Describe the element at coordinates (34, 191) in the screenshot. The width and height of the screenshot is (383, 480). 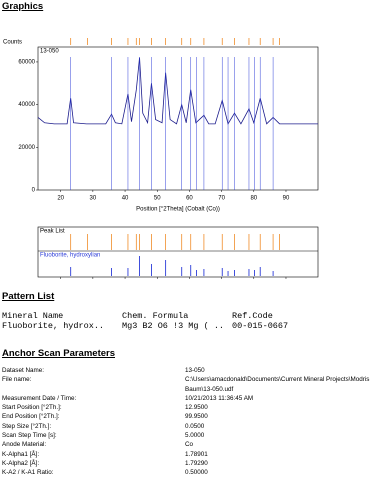
I see `y-tick-label: 0` at that location.